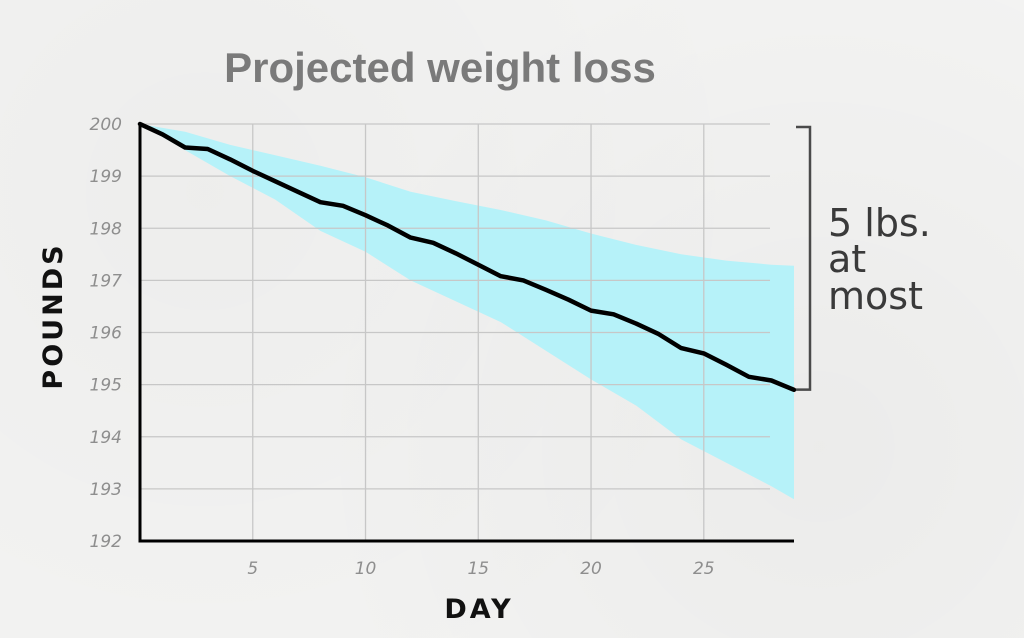  I want to click on y-tick-label-200: 200, so click(106, 125).